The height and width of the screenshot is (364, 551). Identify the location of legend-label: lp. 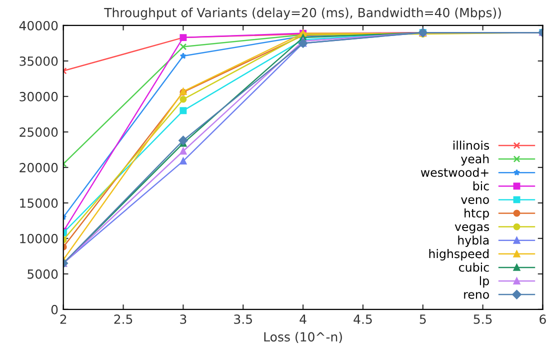
(484, 282).